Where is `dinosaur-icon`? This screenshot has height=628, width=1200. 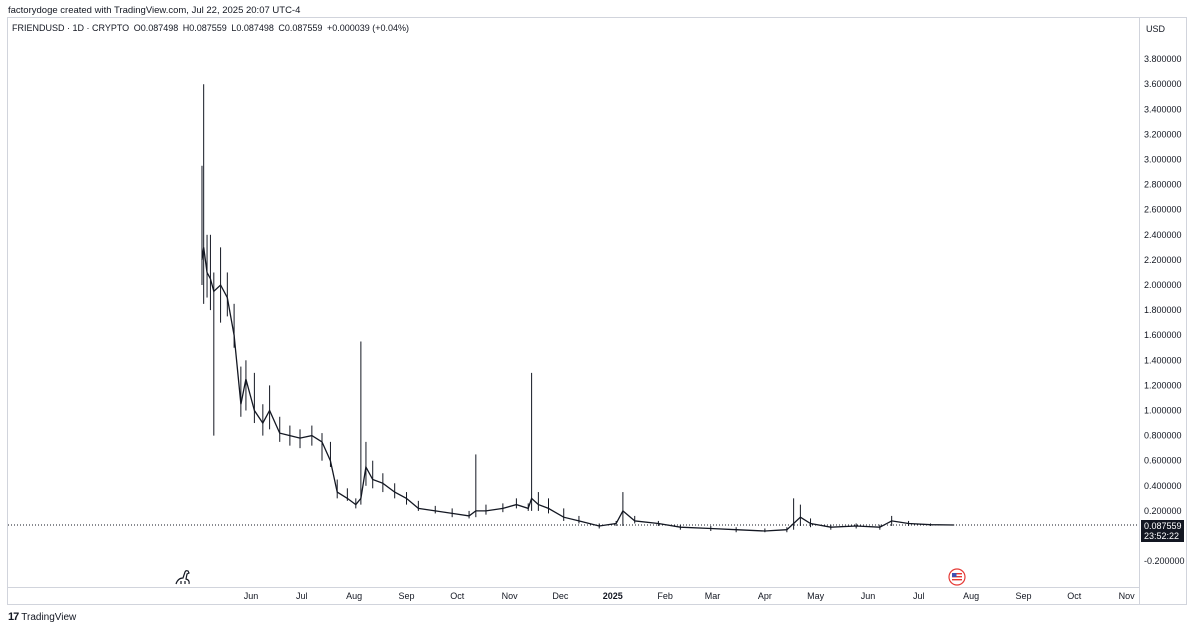 dinosaur-icon is located at coordinates (182, 577).